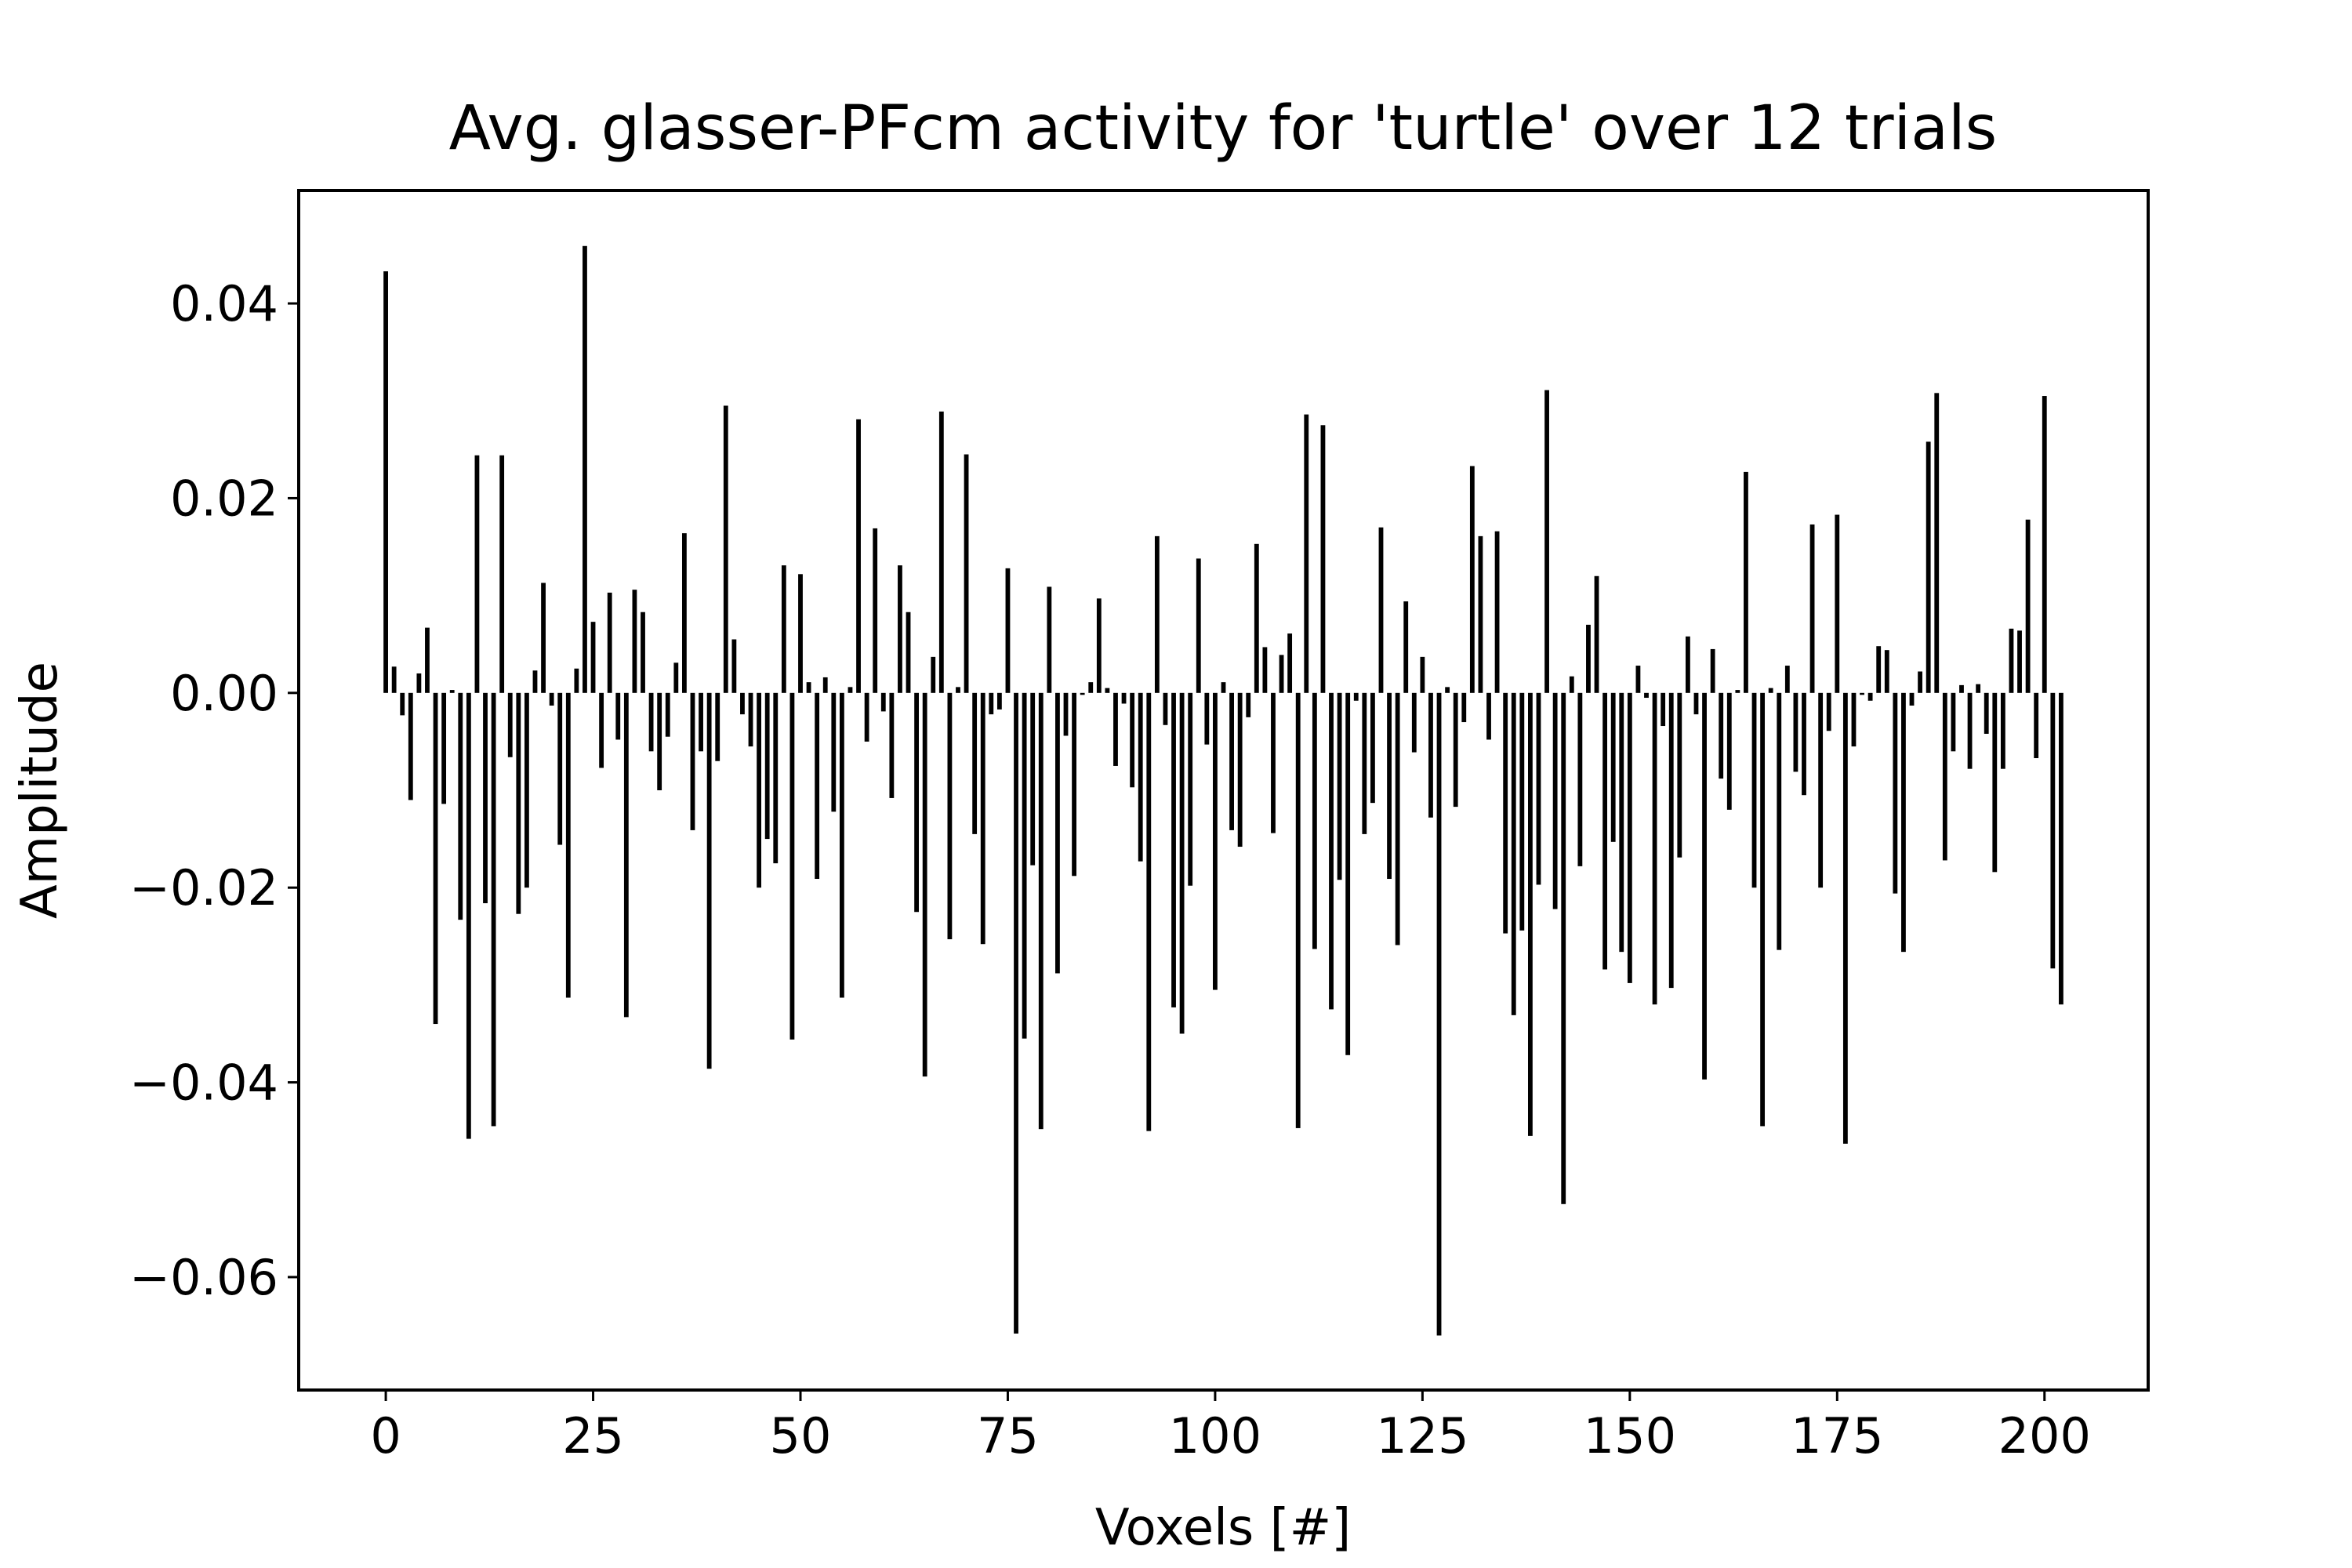 This screenshot has height=1568, width=2352. Describe the element at coordinates (1008, 1436) in the screenshot. I see `x-tick-label: 75` at that location.